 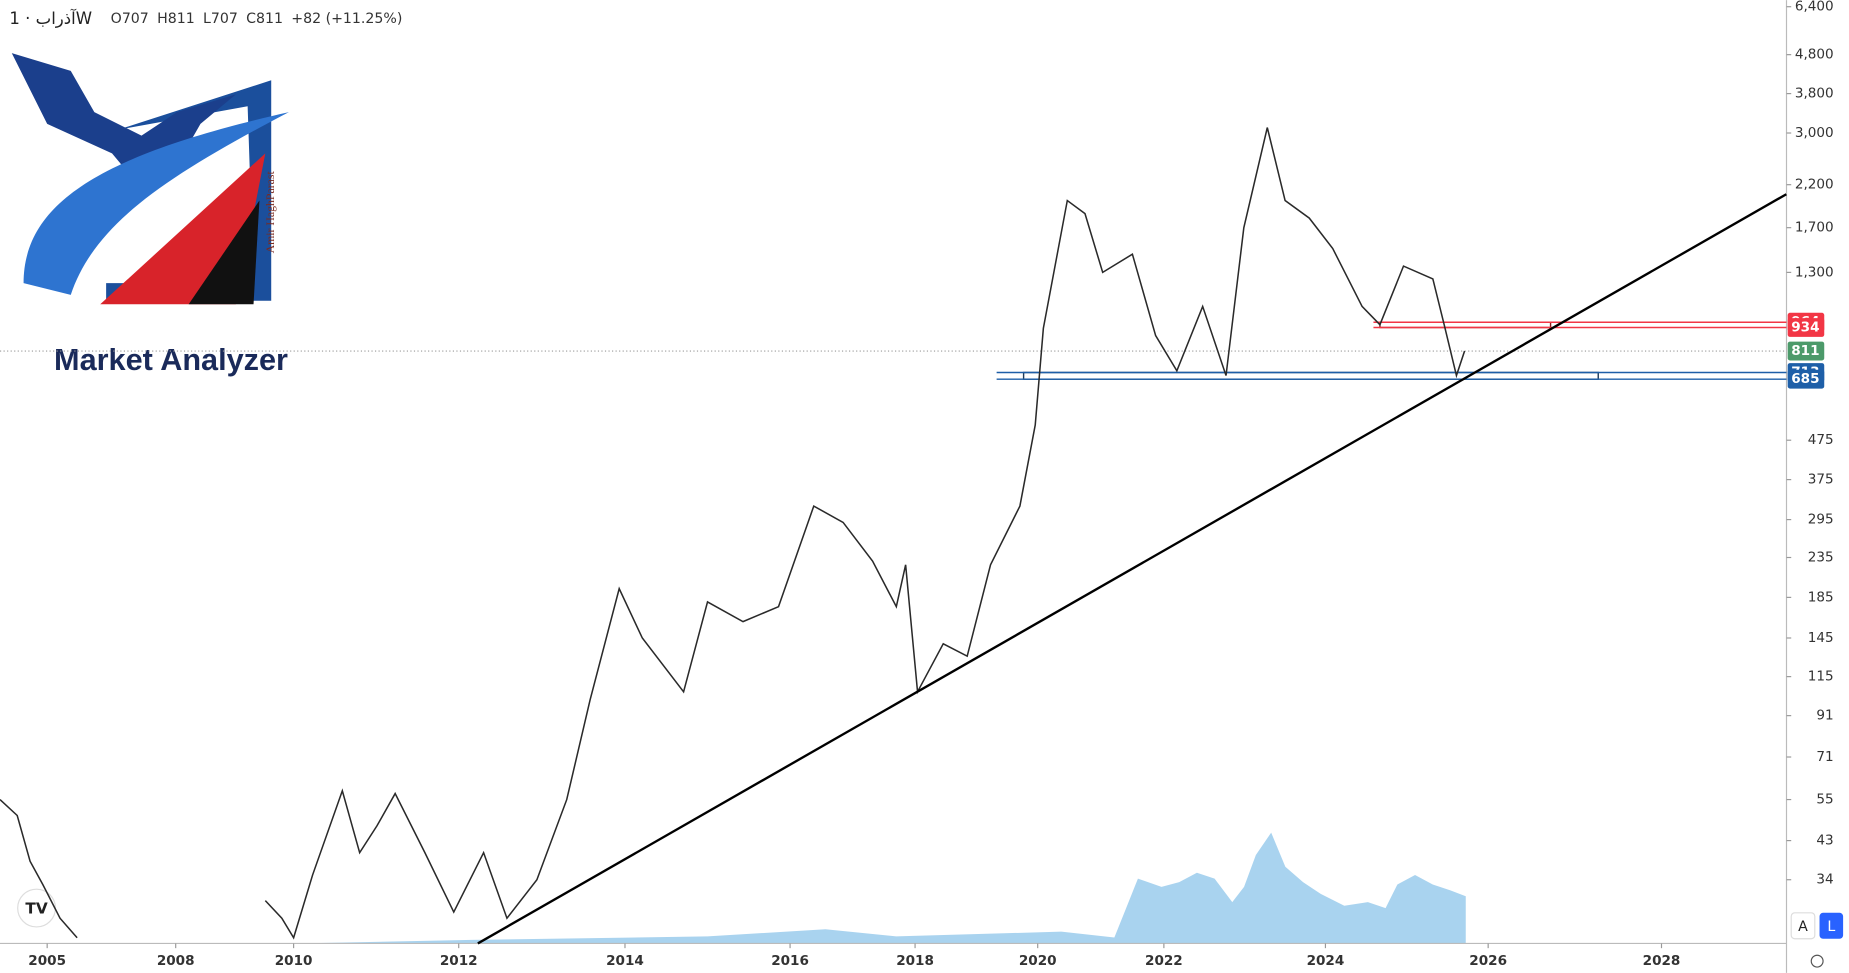 What do you see at coordinates (1821, 520) in the screenshot?
I see `y-tick-label: 295` at bounding box center [1821, 520].